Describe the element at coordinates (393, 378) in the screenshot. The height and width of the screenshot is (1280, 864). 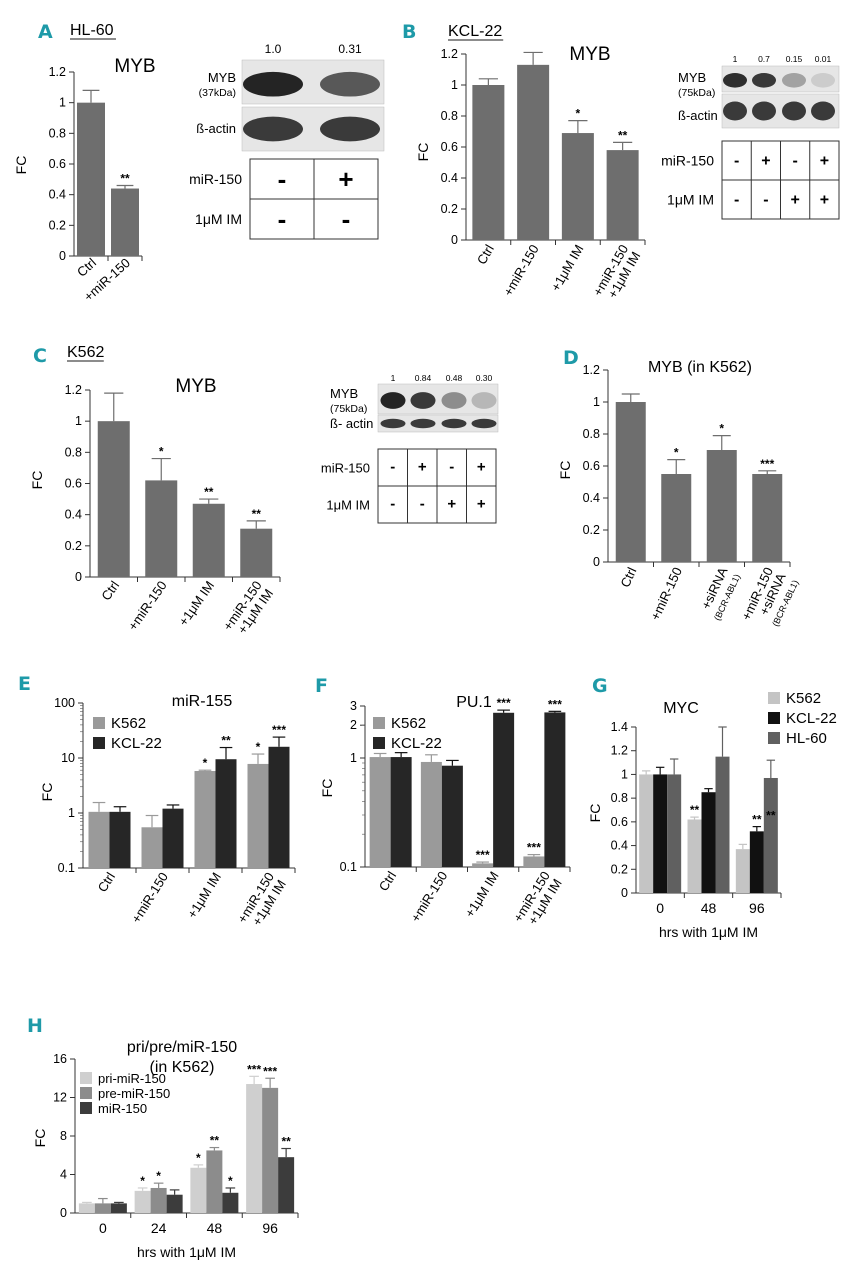
I see `band-value: 1` at that location.